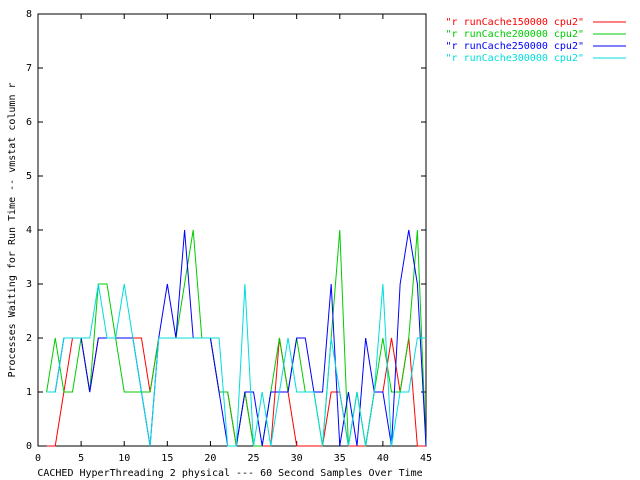 The image size is (640, 480). I want to click on x-tick-label: 25, so click(254, 458).